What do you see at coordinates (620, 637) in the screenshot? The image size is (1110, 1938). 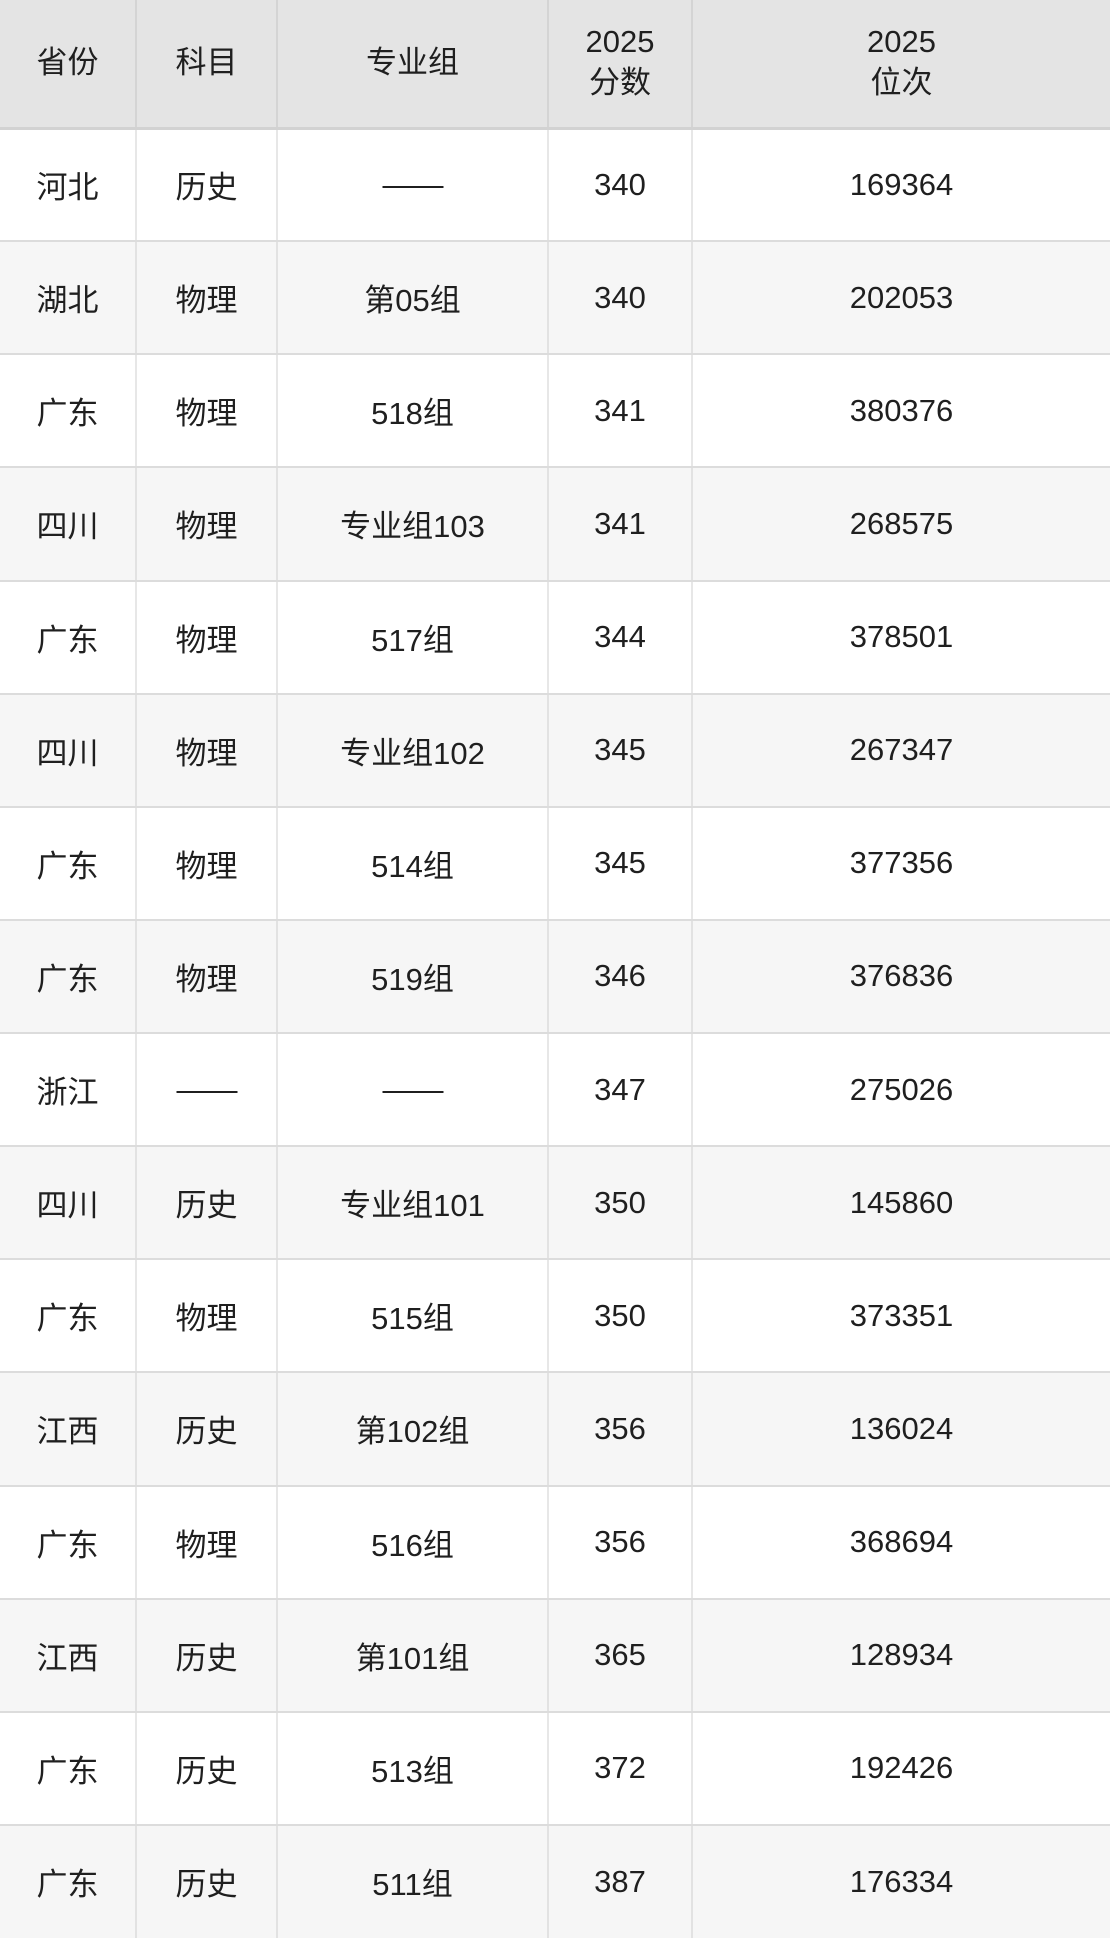 I see `cell-score: 344` at bounding box center [620, 637].